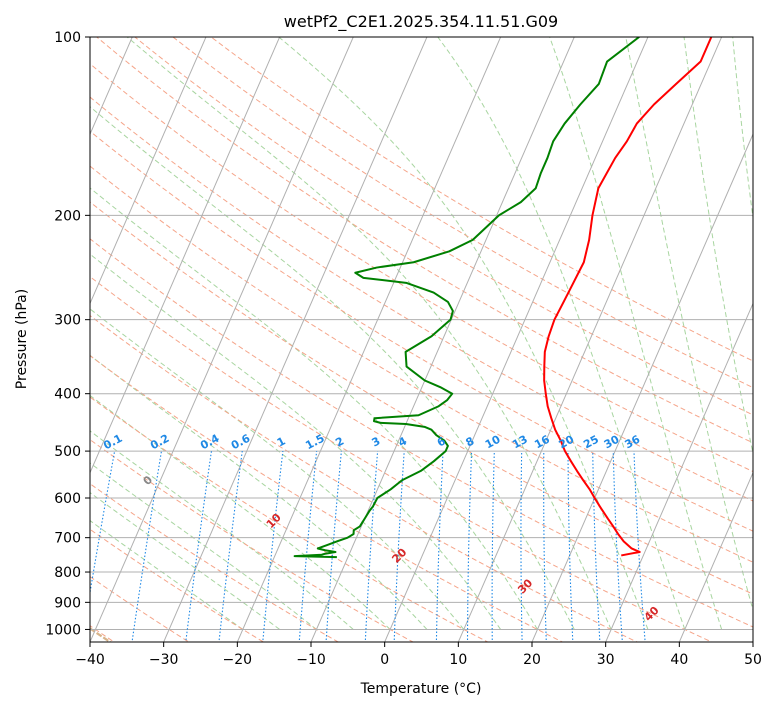 The width and height of the screenshot is (775, 708). What do you see at coordinates (606, 660) in the screenshot?
I see `x-tick-label: 30` at bounding box center [606, 660].